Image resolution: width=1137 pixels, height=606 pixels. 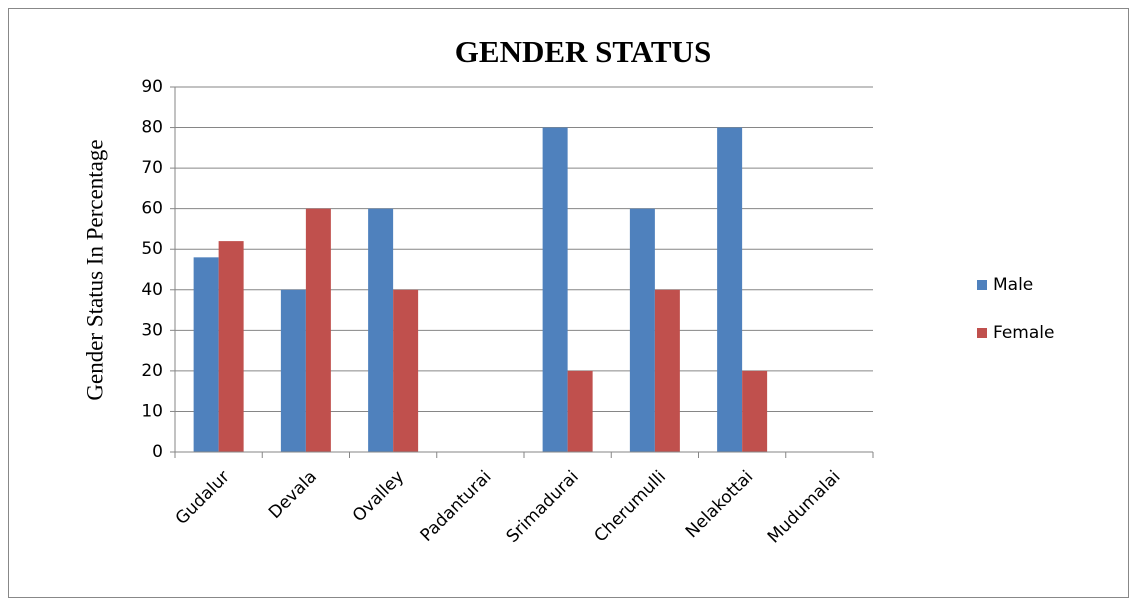 I want to click on y-tick-label: 60, so click(x=152, y=209).